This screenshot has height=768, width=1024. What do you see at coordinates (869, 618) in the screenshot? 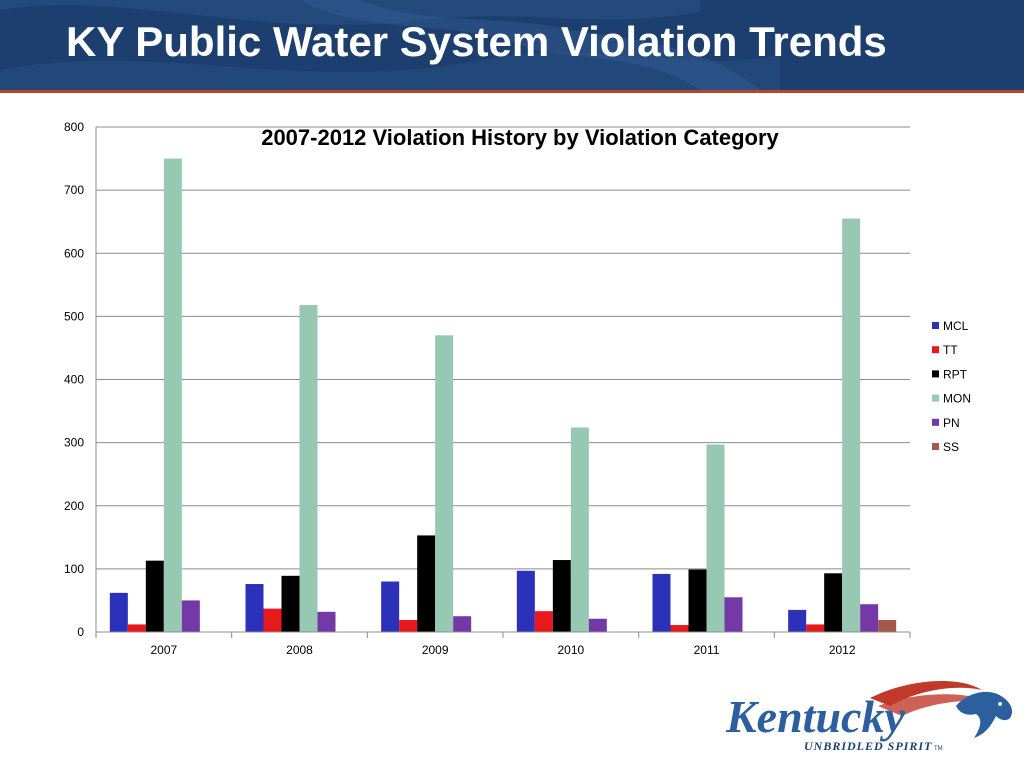
I see `bar-pn-2012` at bounding box center [869, 618].